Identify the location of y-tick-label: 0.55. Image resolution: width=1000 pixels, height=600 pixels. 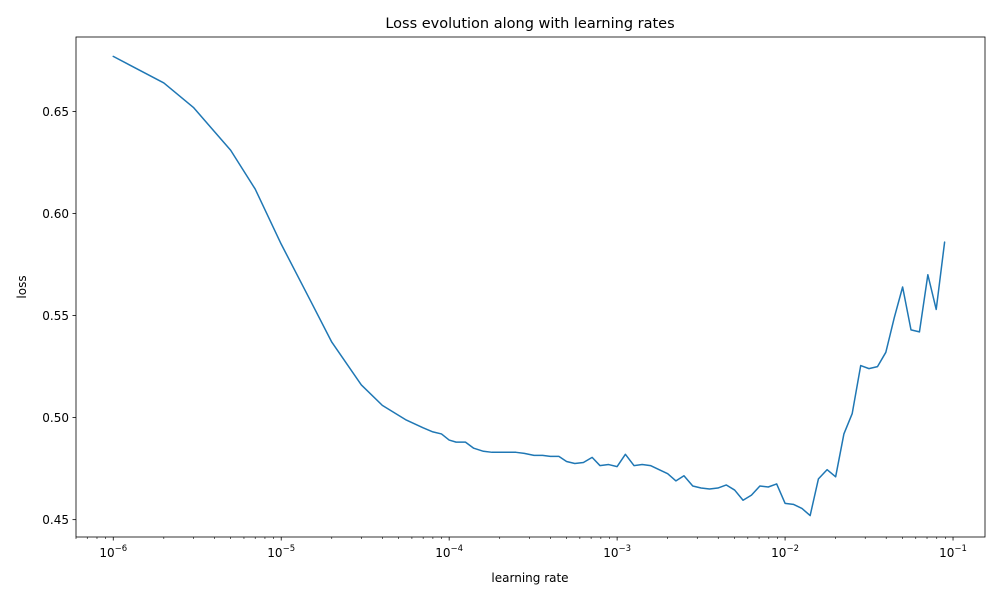
(55, 316).